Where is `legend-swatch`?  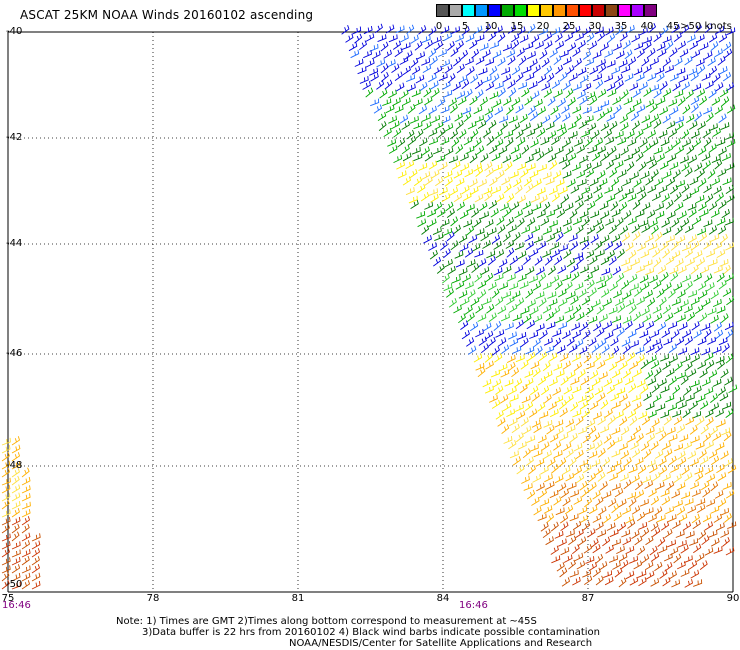
legend-swatch is located at coordinates (533, 10).